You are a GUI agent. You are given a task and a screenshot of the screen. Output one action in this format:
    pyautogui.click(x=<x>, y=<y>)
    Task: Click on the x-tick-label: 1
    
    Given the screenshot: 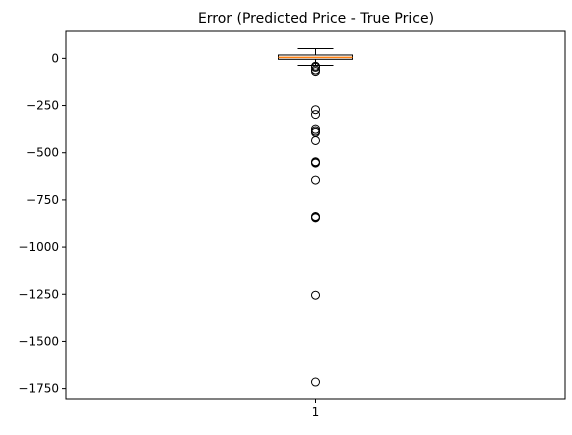 What is the action you would take?
    pyautogui.click(x=316, y=412)
    